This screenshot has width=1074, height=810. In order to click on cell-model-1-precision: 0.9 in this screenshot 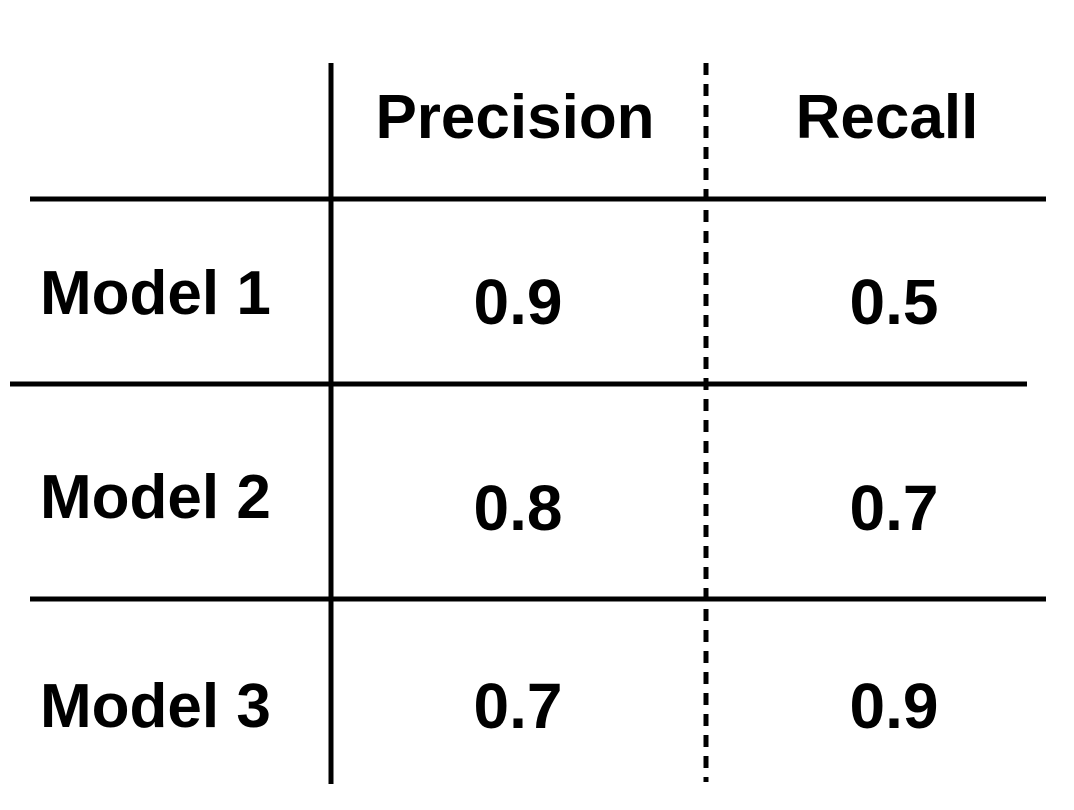, I will do `click(518, 302)`.